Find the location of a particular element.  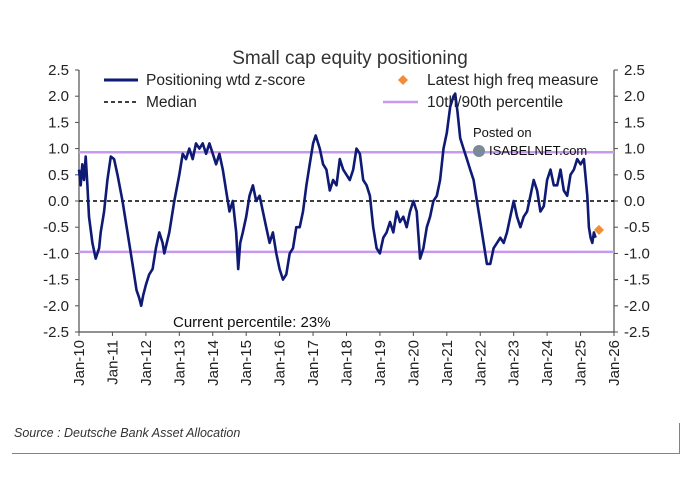

x-tick-label: Jan-25 is located at coordinates (581, 363).